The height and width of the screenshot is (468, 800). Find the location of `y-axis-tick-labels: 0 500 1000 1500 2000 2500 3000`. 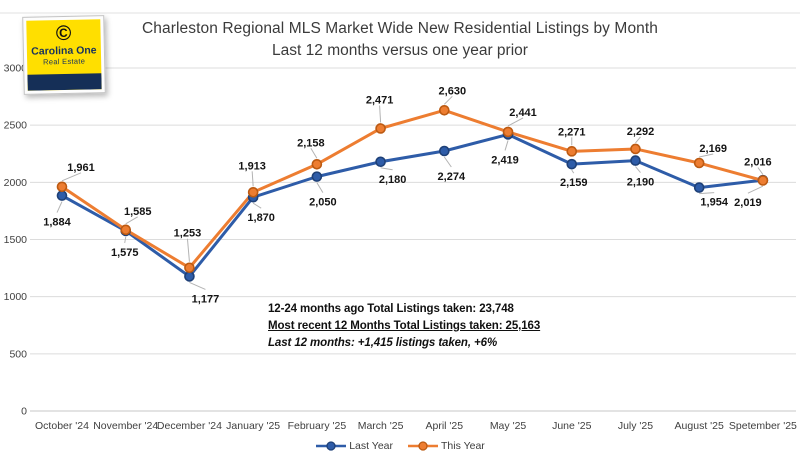

y-axis-tick-labels: 0 500 1000 1500 2000 2500 3000 is located at coordinates (16, 240).